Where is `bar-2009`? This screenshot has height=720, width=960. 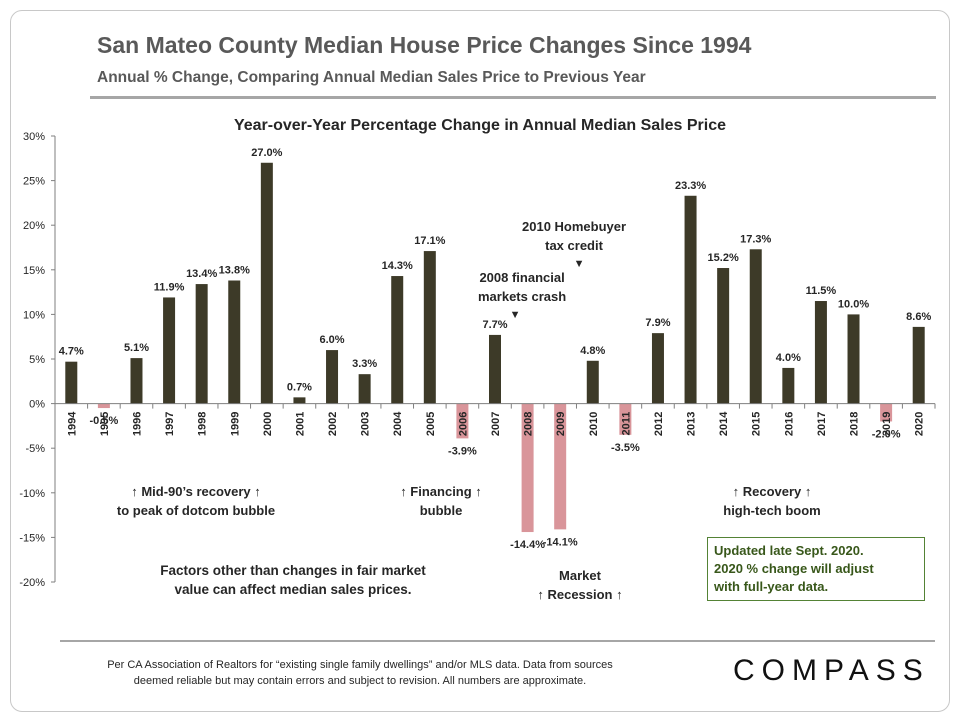 bar-2009 is located at coordinates (560, 466).